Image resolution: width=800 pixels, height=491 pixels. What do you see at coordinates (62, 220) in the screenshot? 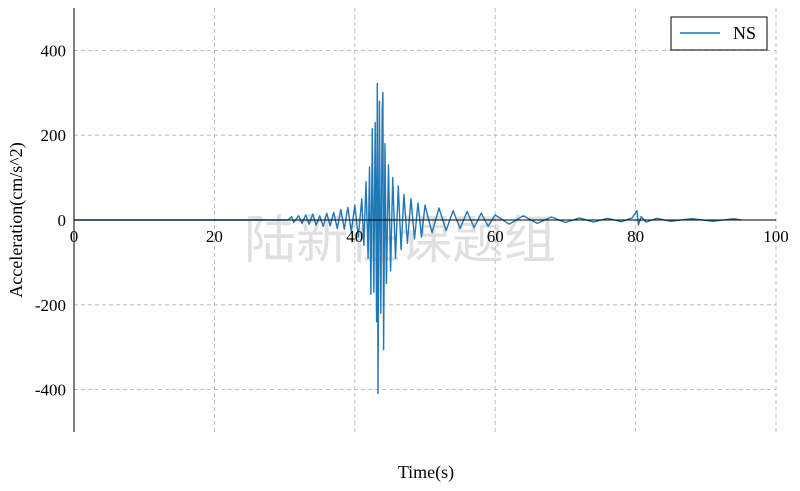
I see `y-tick-label: 0` at bounding box center [62, 220].